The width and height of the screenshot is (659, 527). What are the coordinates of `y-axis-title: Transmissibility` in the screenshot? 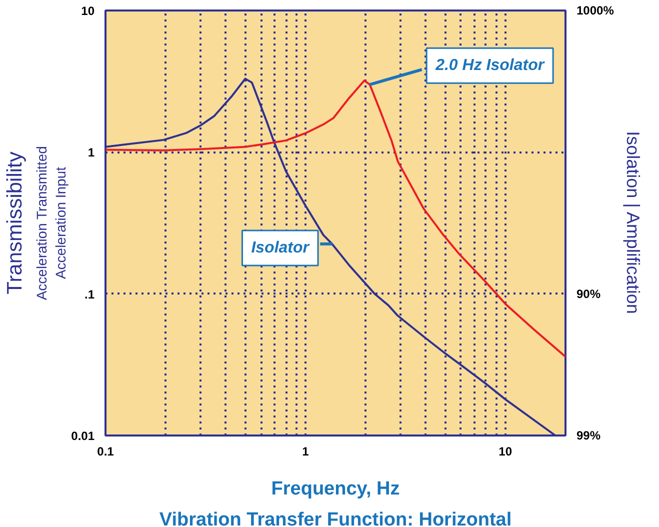 It's located at (15, 222).